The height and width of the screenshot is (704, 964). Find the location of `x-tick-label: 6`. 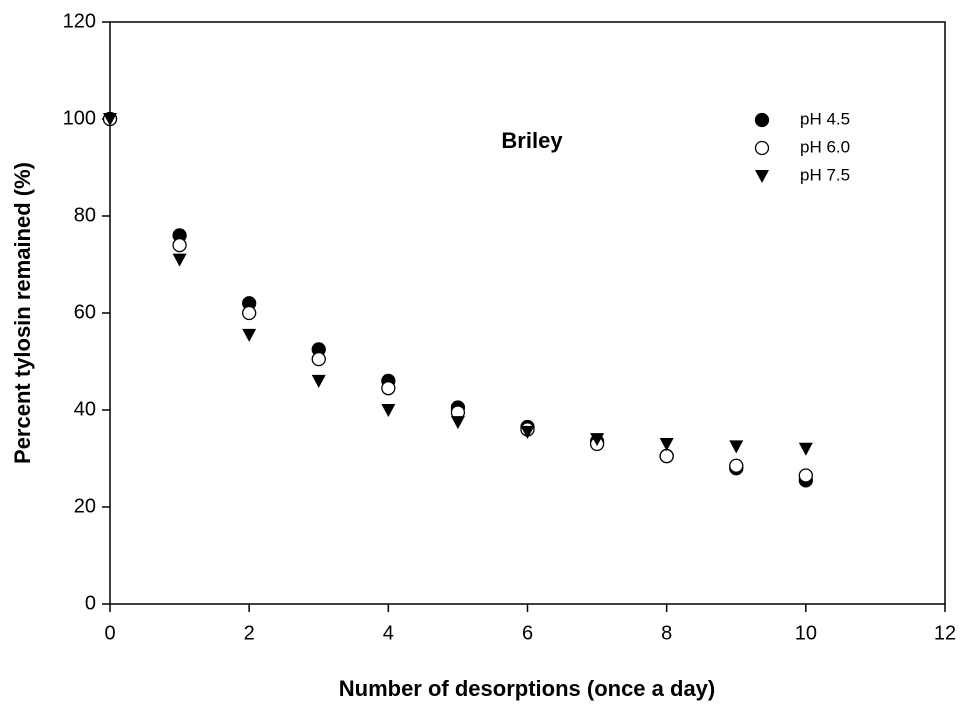

x-tick-label: 6 is located at coordinates (527, 633).